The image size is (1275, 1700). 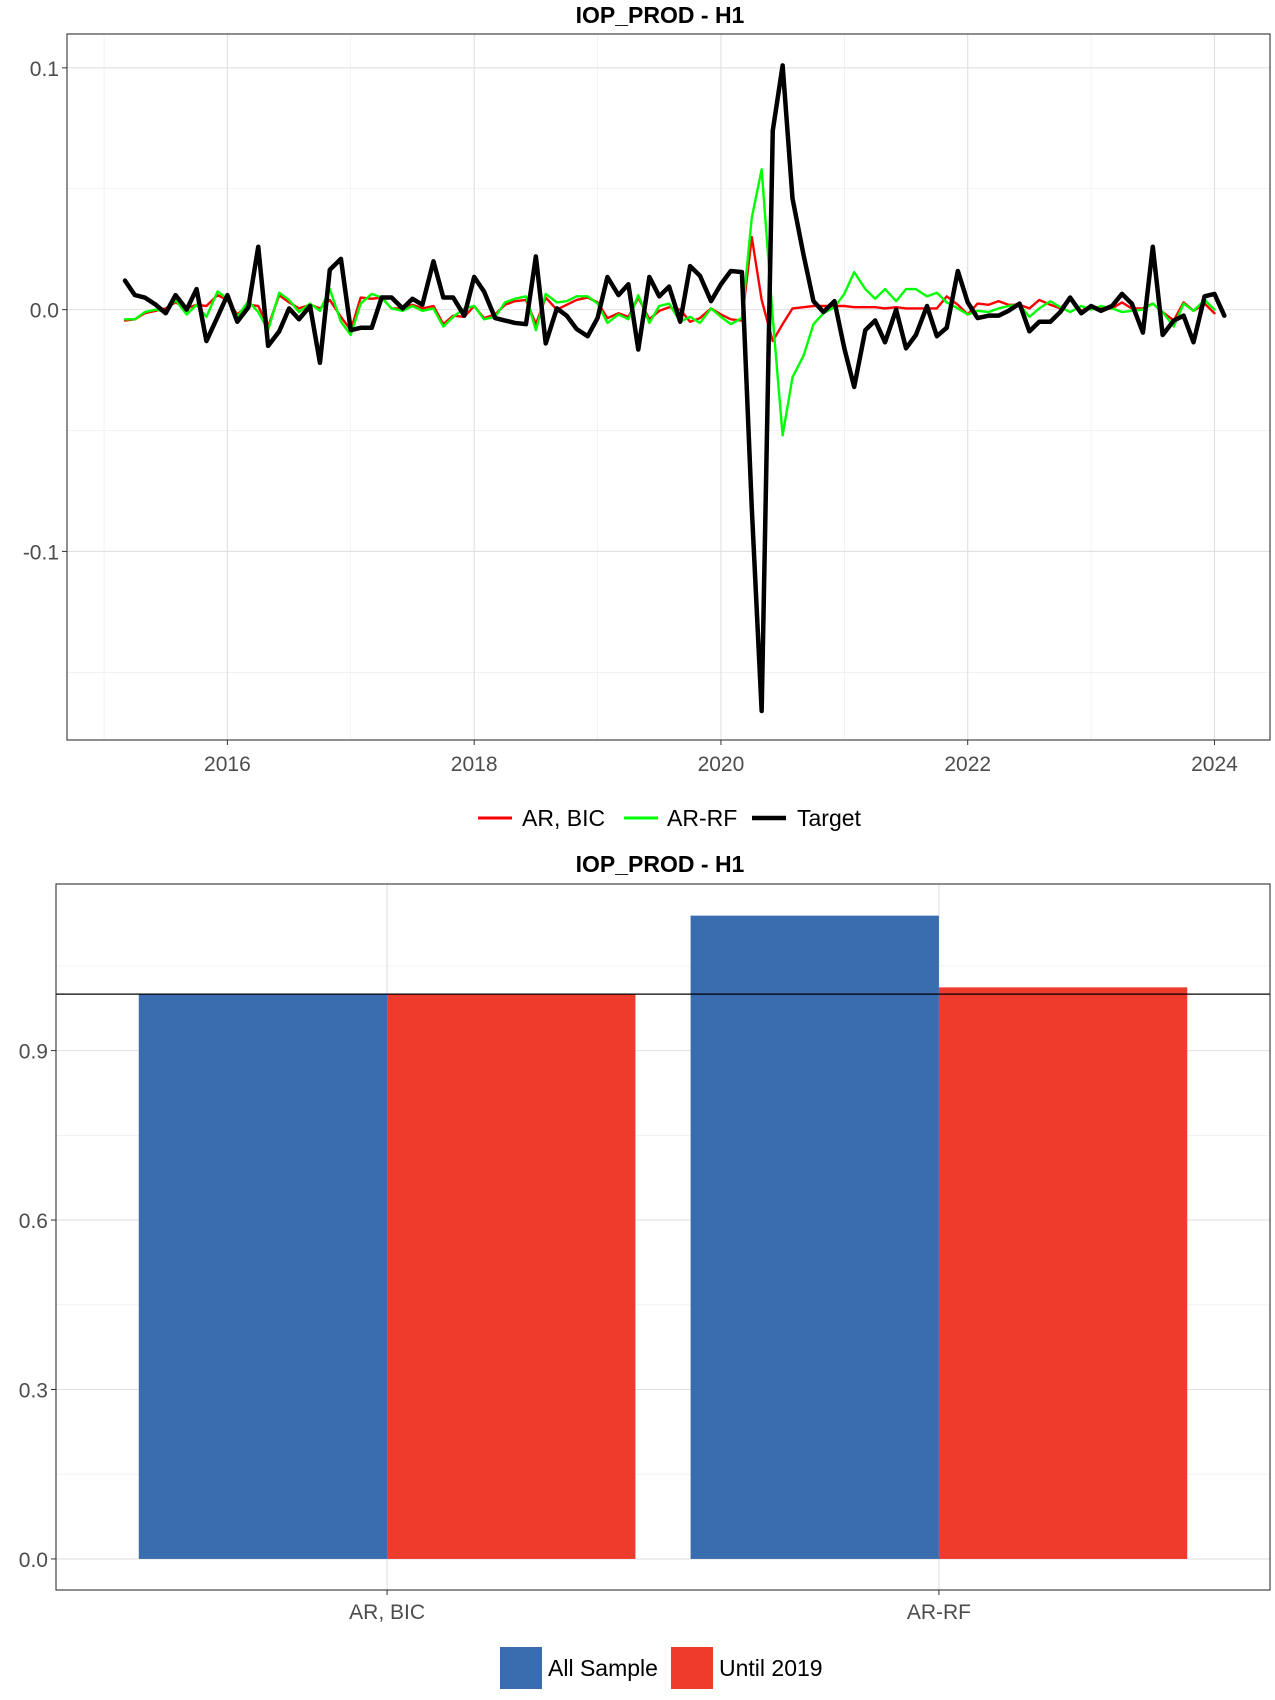 I want to click on bar-until-2019-ar-rf, so click(x=1063, y=1273).